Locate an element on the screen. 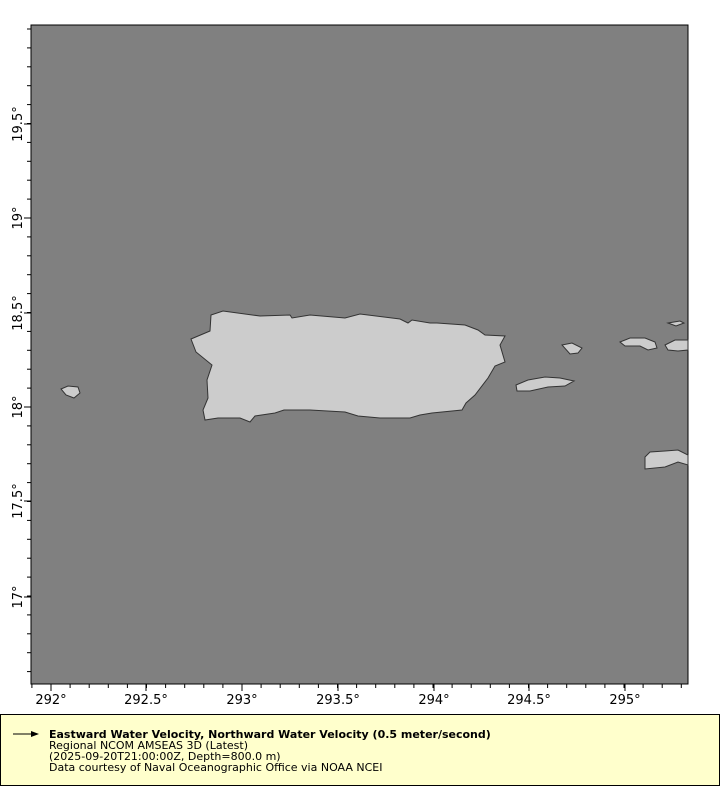 This screenshot has width=720, height=800. land-culebra is located at coordinates (572, 348).